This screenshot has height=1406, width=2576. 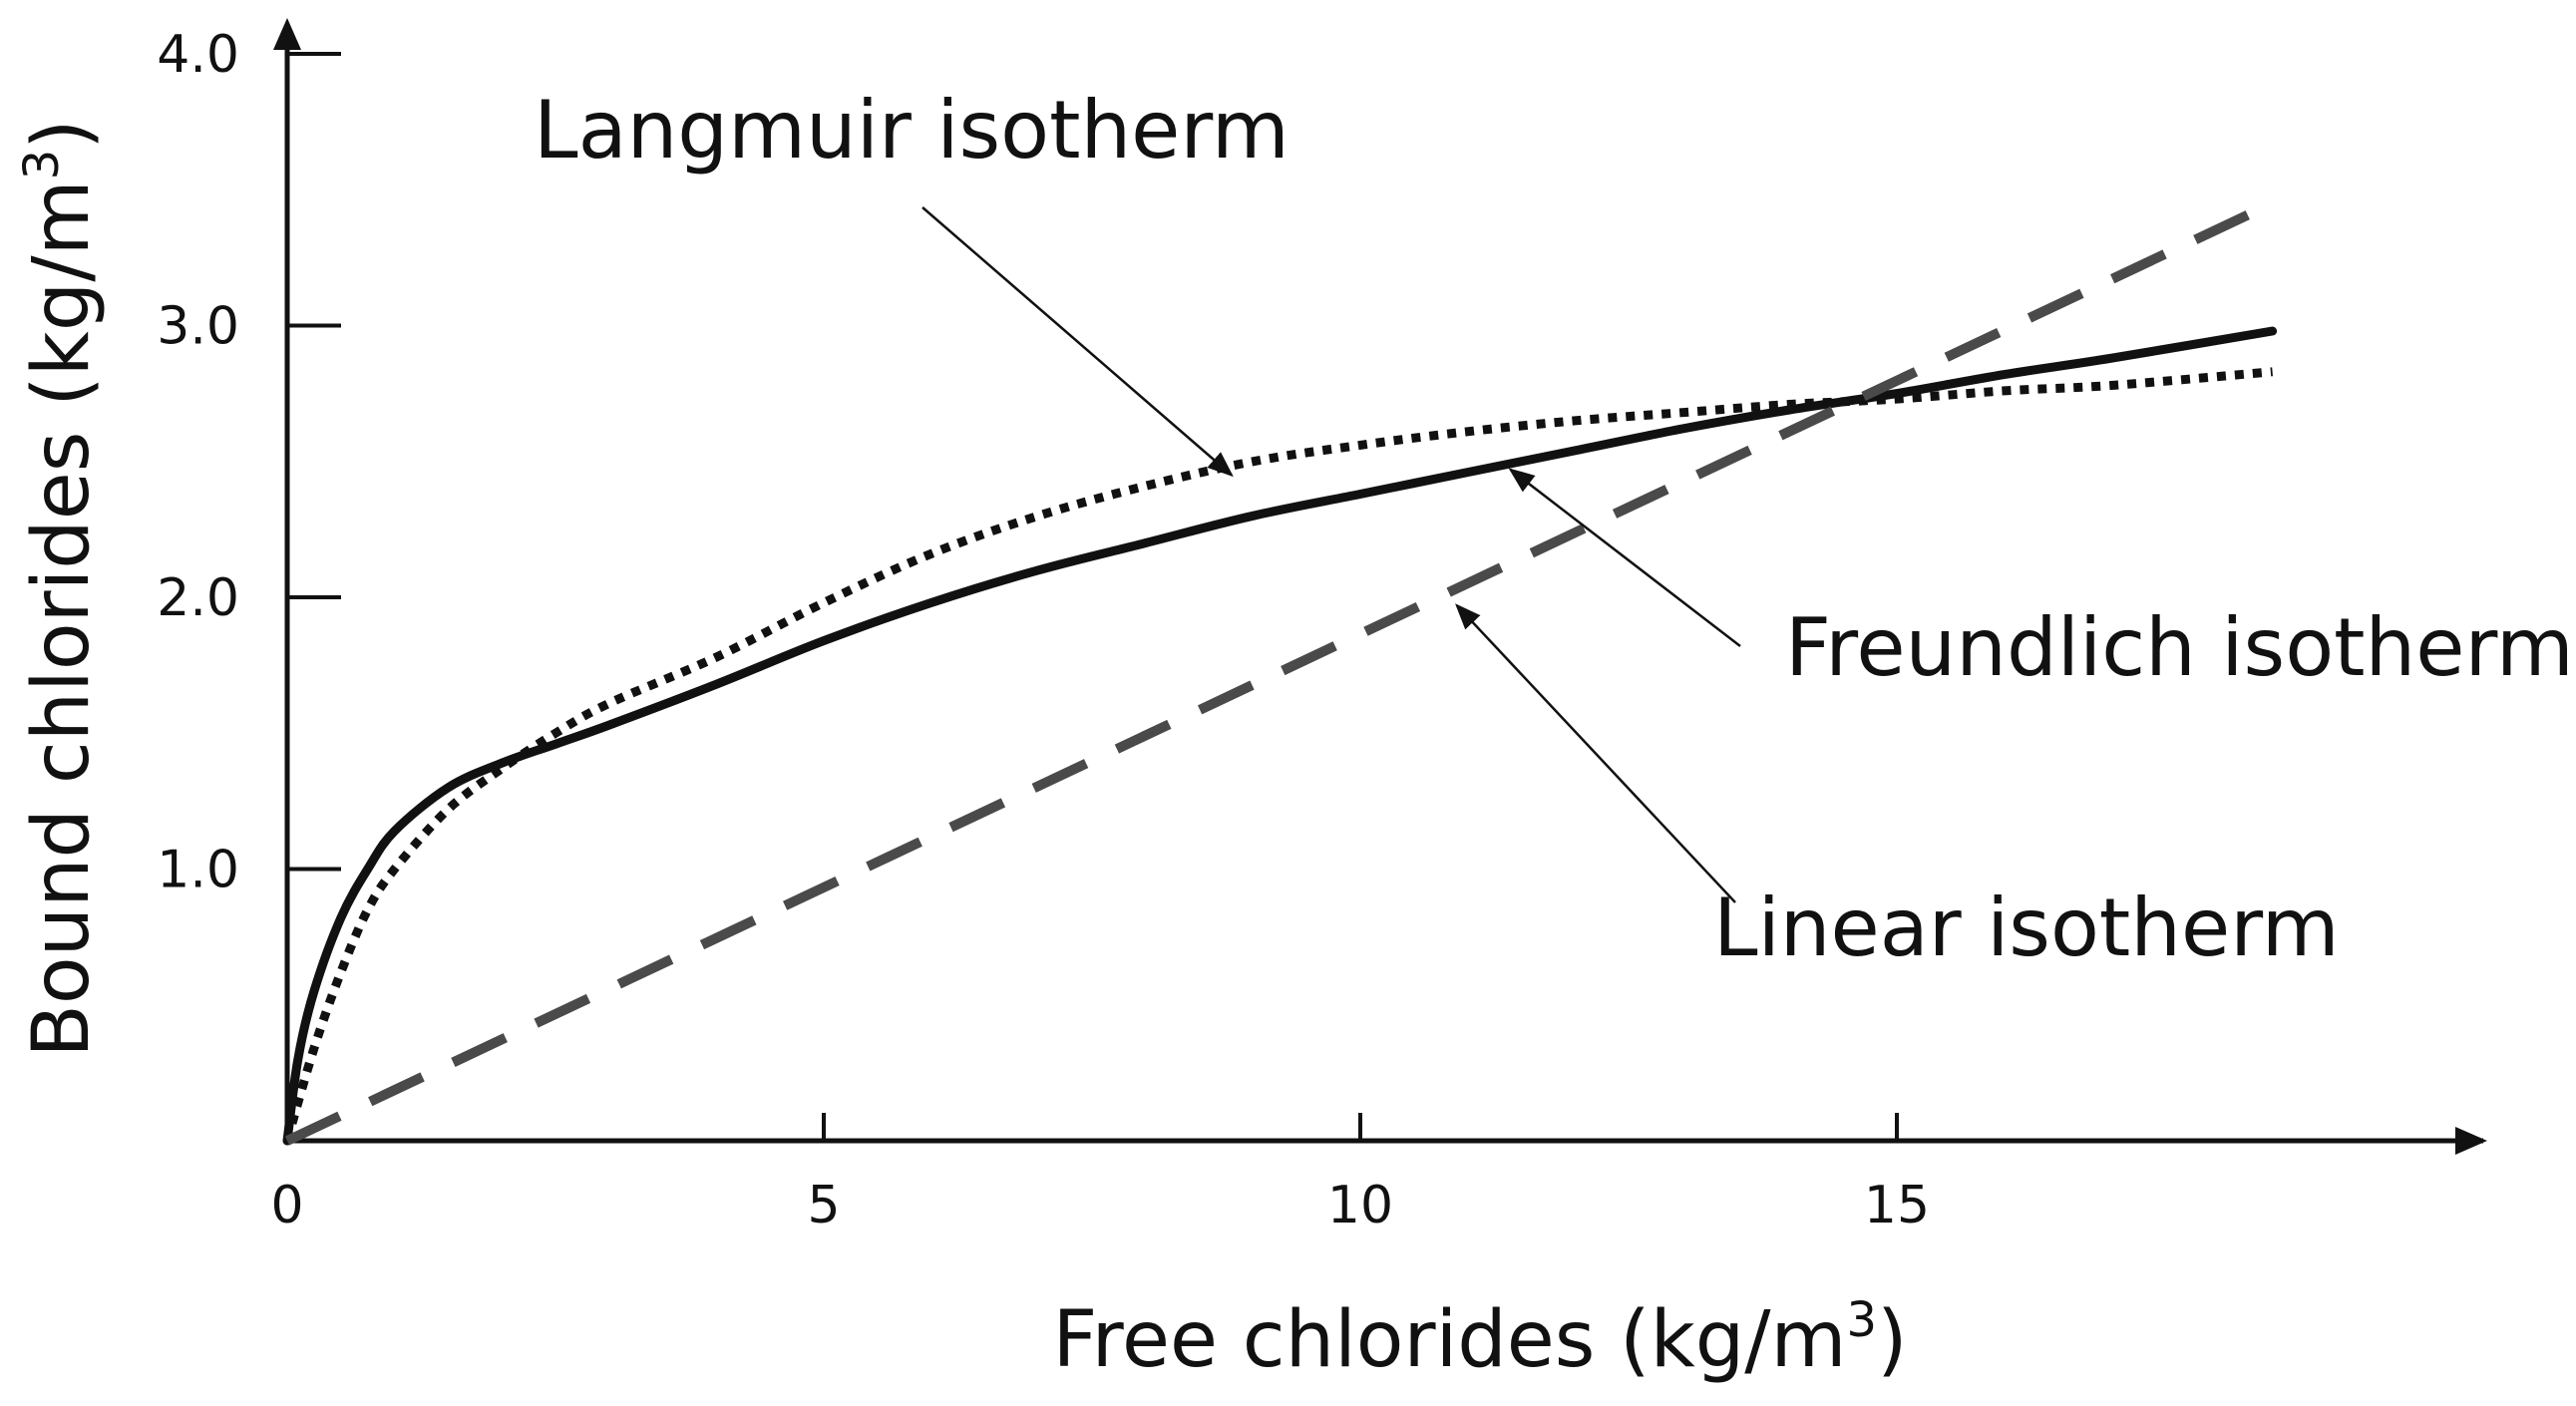 I want to click on x-axis-title-end: ), so click(x=1892, y=1340).